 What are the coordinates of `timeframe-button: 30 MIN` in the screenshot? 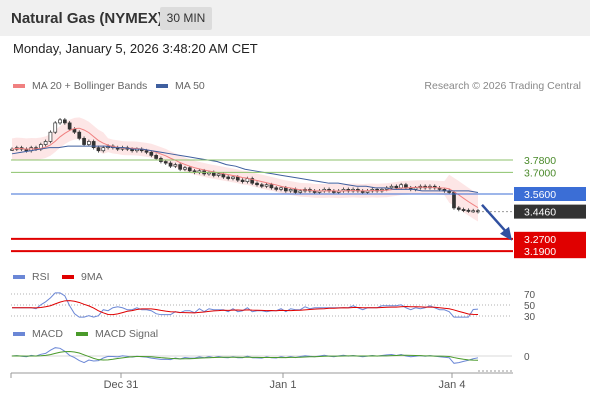 It's located at (186, 18).